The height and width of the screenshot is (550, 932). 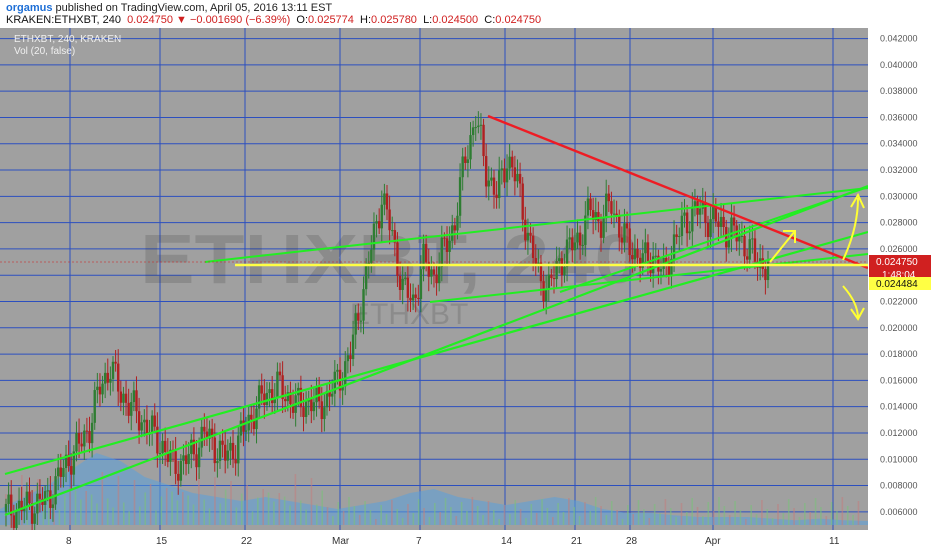 I want to click on open-value: 0.025774, so click(x=331, y=20).